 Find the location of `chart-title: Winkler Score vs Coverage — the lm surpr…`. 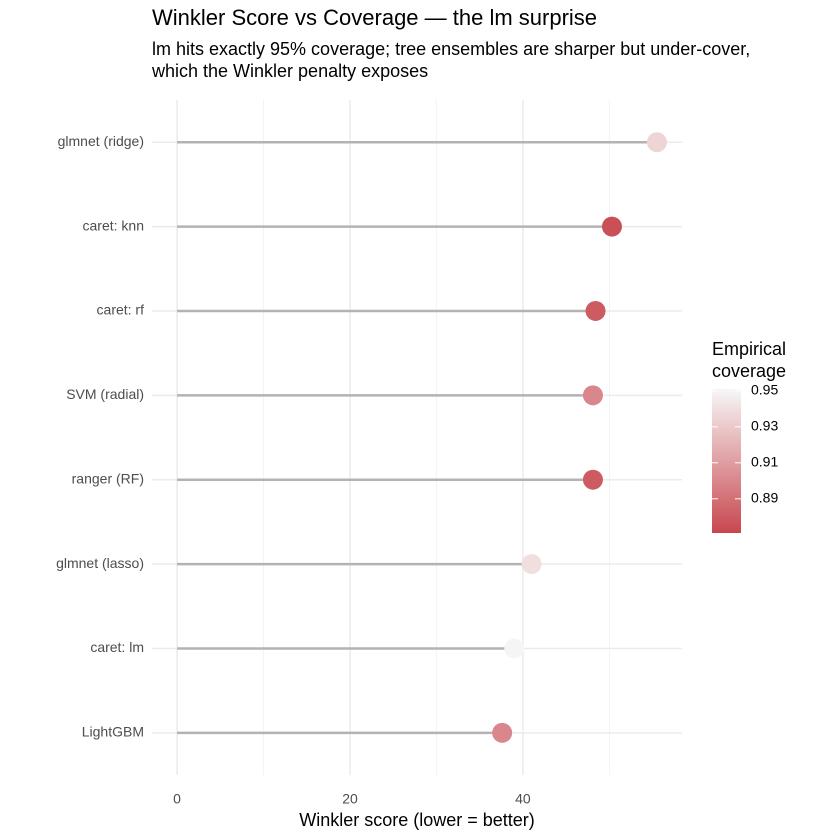

chart-title: Winkler Score vs Coverage — the lm surpr… is located at coordinates (374, 17).